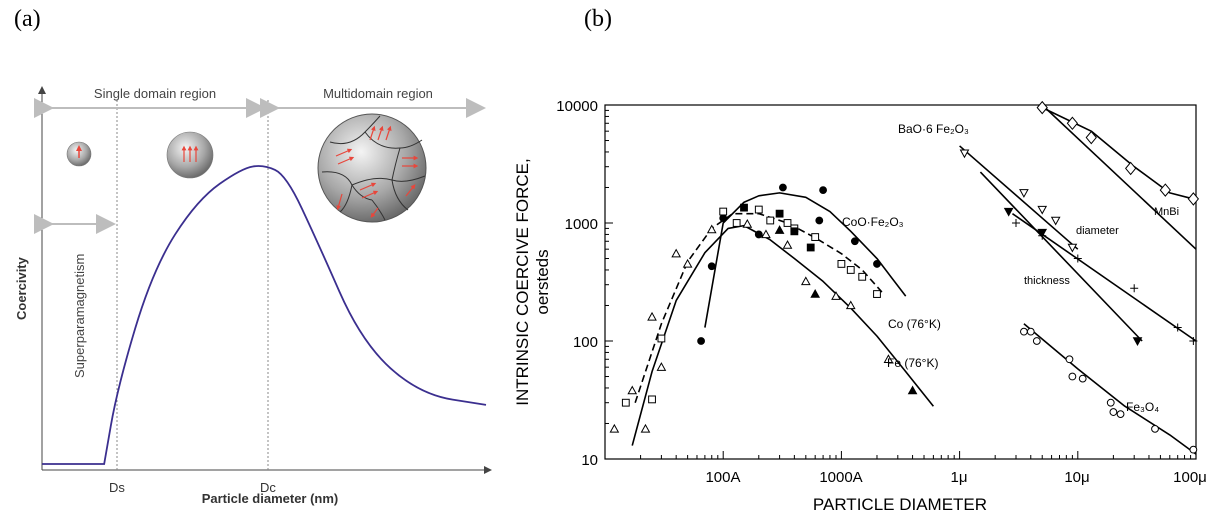 This screenshot has width=1212, height=518. Describe the element at coordinates (577, 106) in the screenshot. I see `y-tick-10000: 10000` at that location.